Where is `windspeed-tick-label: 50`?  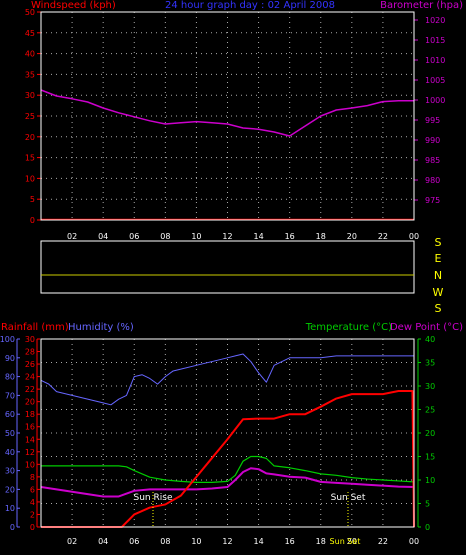 windspeed-tick-label: 50 is located at coordinates (30, 12).